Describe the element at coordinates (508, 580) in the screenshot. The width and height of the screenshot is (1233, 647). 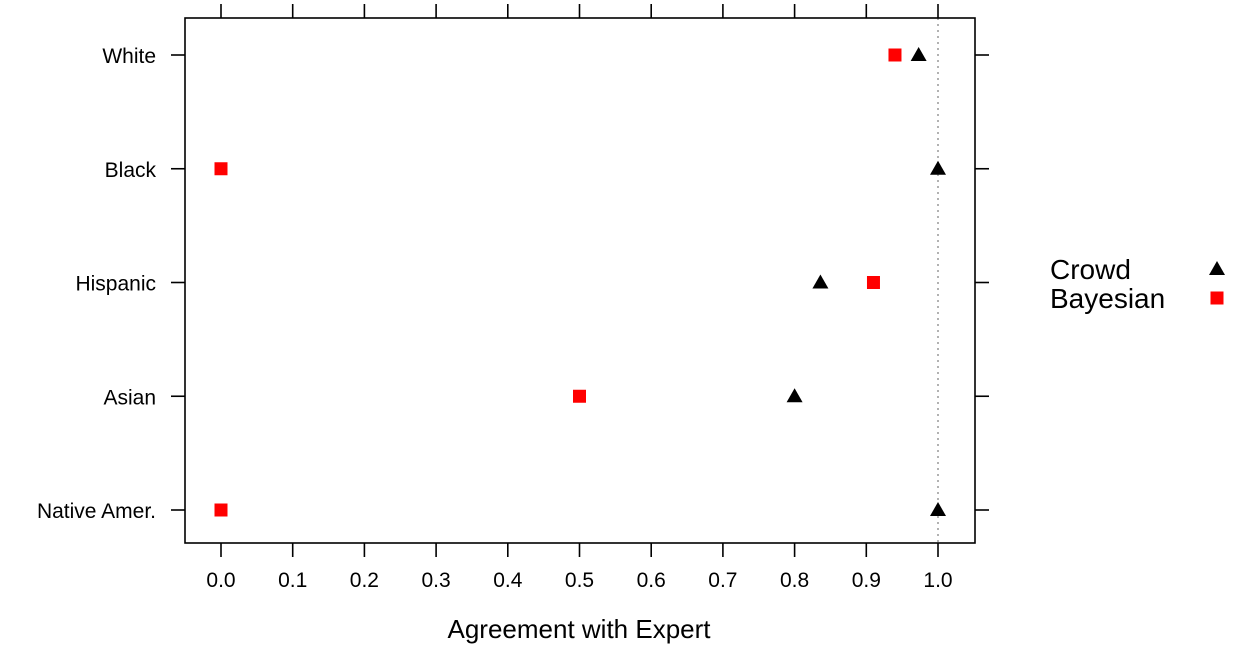
I see `x-tick-label: 0.4` at that location.